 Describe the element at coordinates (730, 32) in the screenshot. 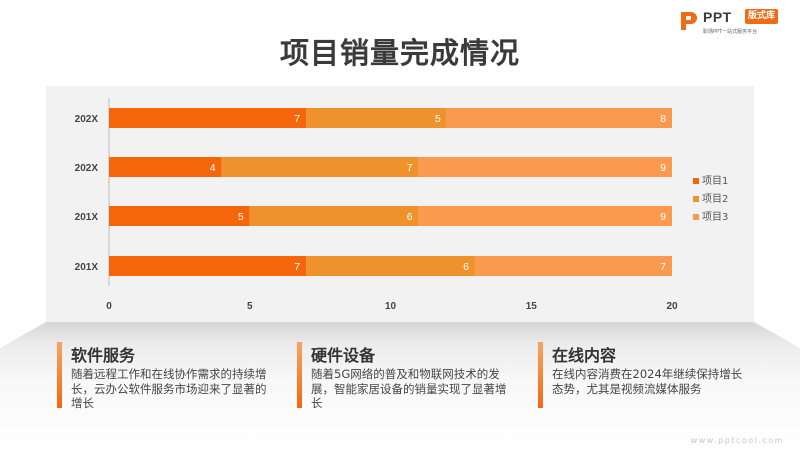

I see `logo-subtitle: 职场PPT一站式服务平台` at that location.